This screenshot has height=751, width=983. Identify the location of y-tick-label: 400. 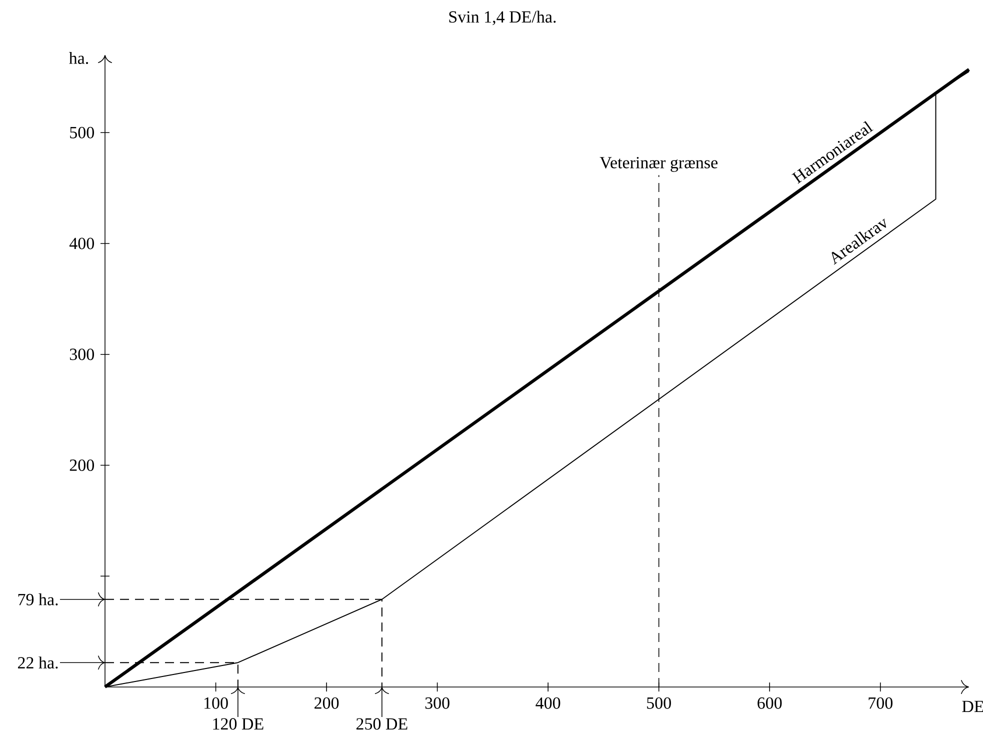
(81, 244).